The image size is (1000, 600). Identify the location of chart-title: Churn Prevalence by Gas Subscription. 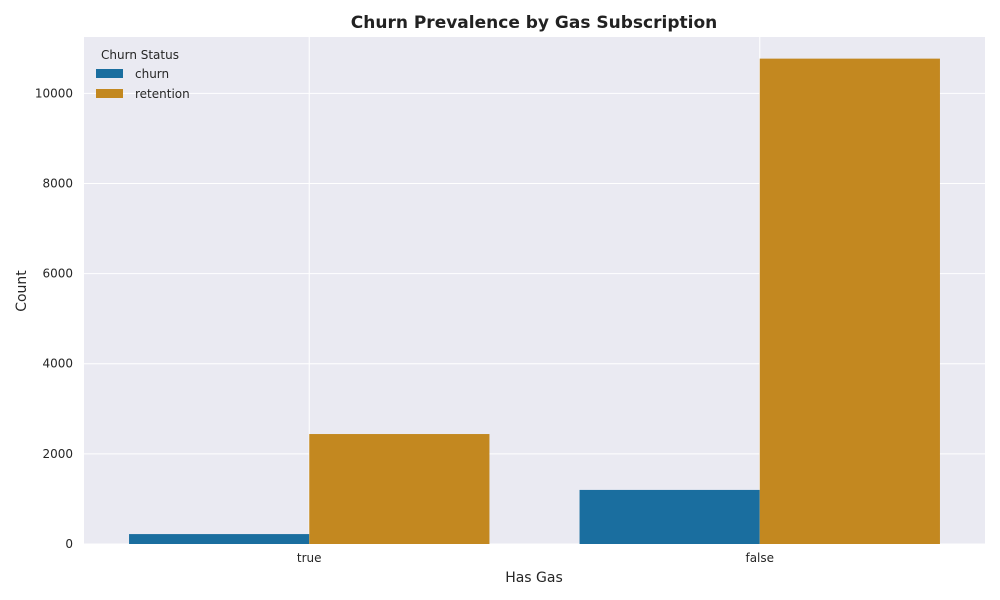
(534, 23).